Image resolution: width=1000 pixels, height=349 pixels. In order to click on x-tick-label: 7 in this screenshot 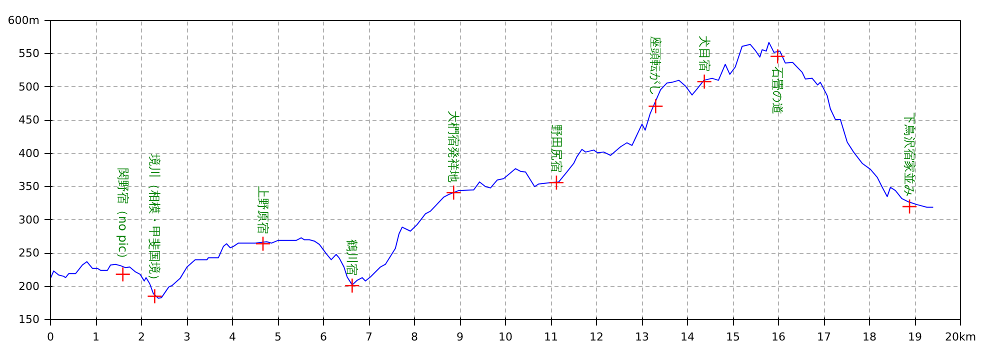, I will do `click(369, 337)`.